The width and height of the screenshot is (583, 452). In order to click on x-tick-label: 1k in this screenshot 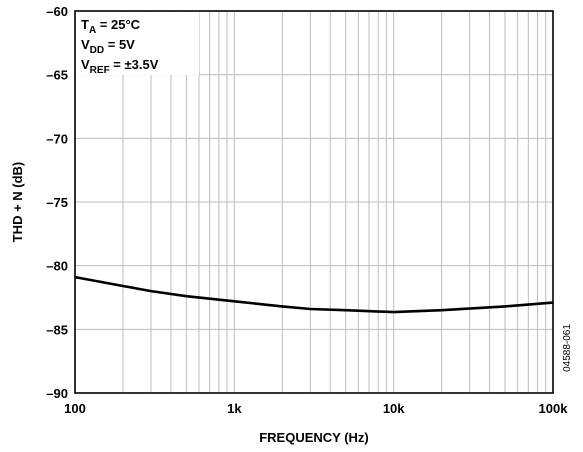, I will do `click(234, 408)`.